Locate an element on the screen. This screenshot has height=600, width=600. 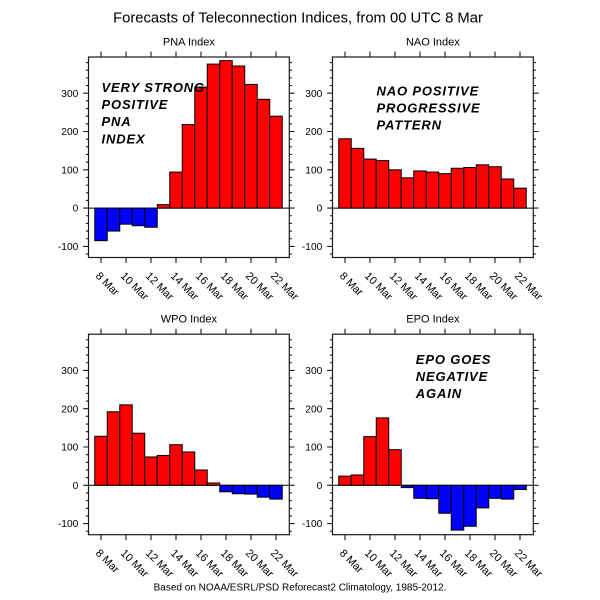
svg-text: NAO POSITIVE is located at coordinates (428, 90).